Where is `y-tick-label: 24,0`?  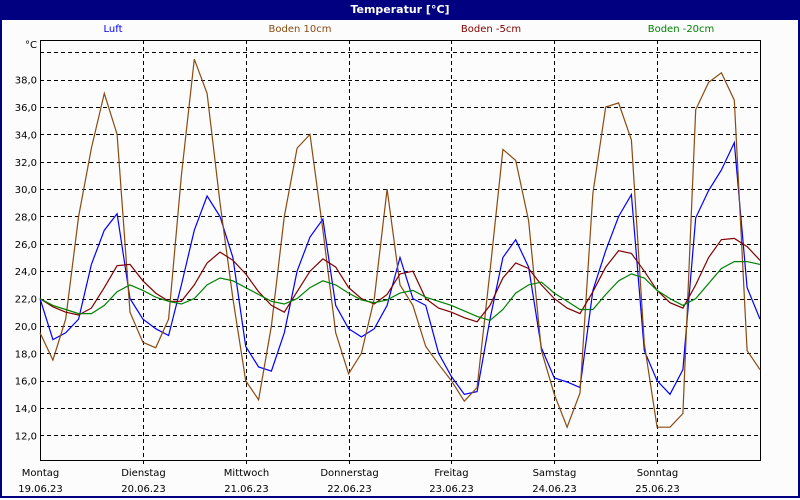 y-tick-label: 24,0 is located at coordinates (26, 272).